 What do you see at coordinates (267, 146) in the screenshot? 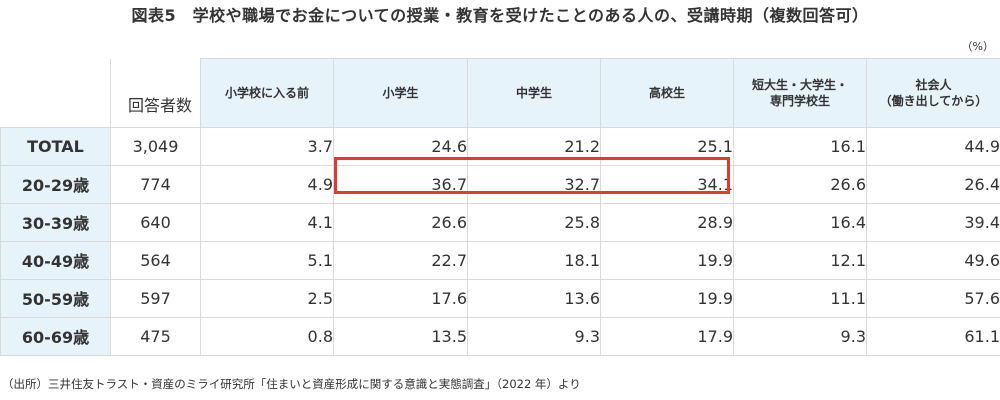
I see `value-cell: 3.7` at bounding box center [267, 146].